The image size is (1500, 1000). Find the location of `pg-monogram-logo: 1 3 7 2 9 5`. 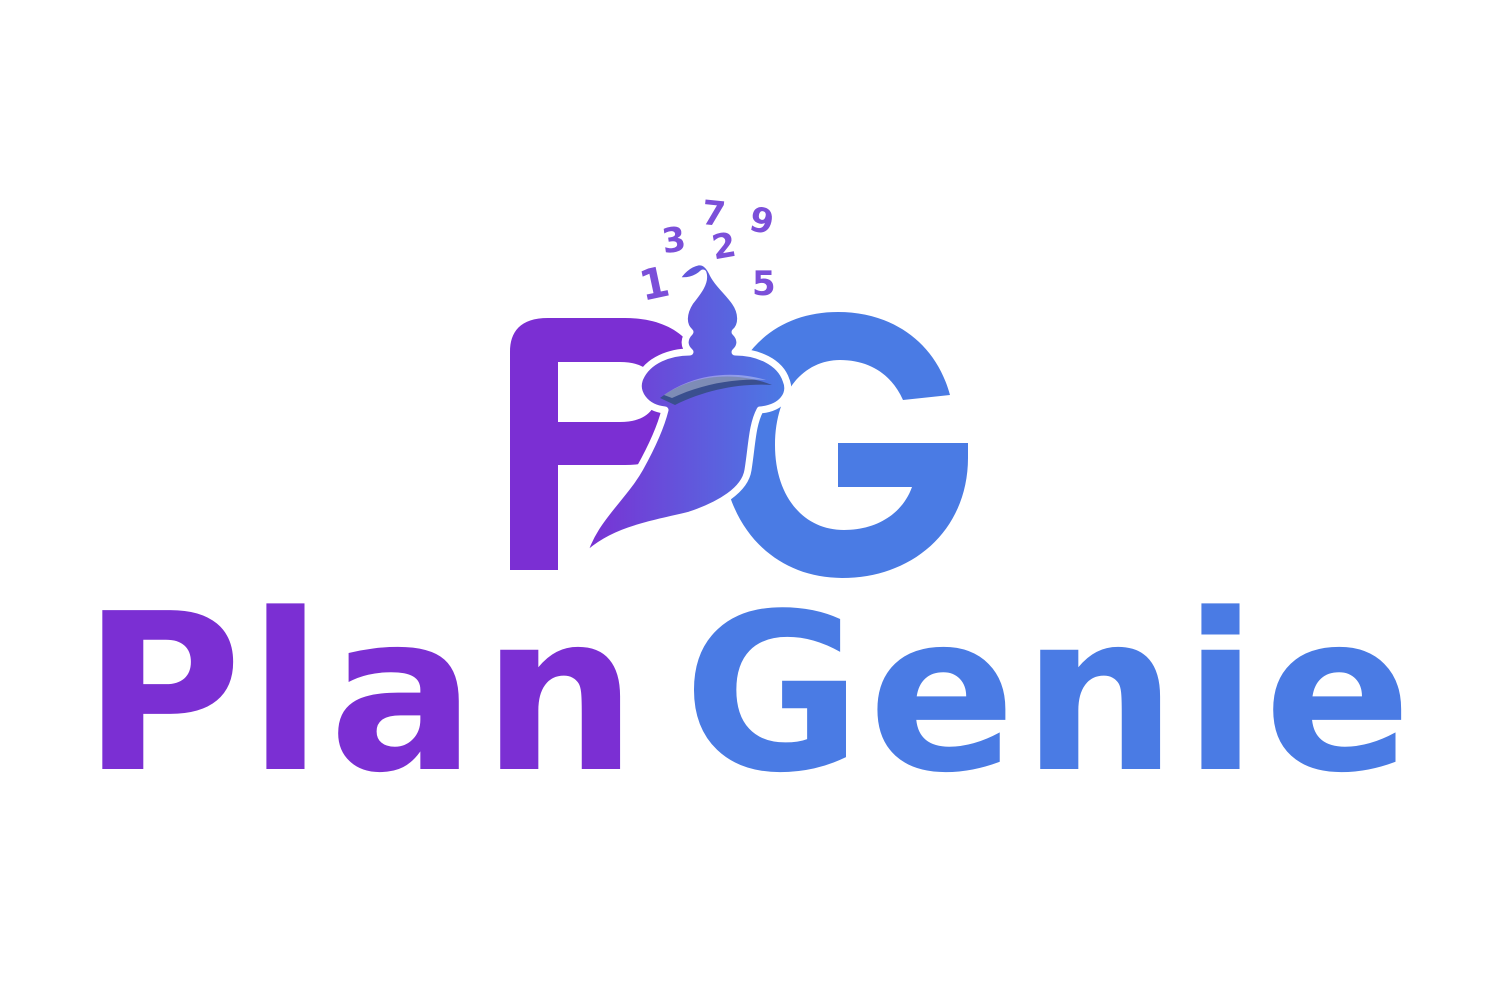

pg-monogram-logo: 1 3 7 2 9 5 is located at coordinates (739, 385).